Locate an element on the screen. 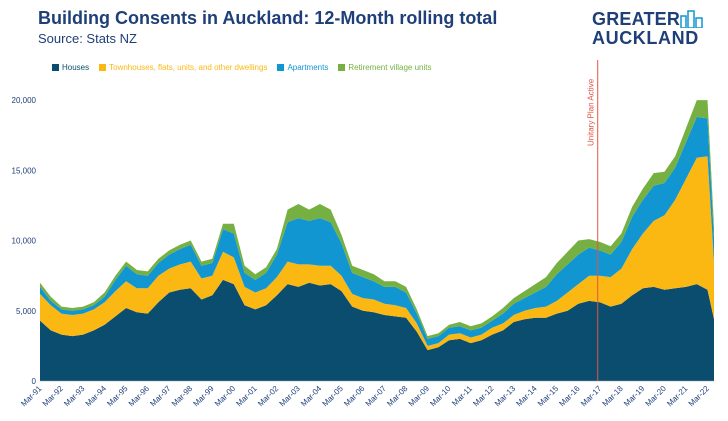 The image size is (728, 421). unitary-plan-label: Unitary Plan Active is located at coordinates (591, 112).